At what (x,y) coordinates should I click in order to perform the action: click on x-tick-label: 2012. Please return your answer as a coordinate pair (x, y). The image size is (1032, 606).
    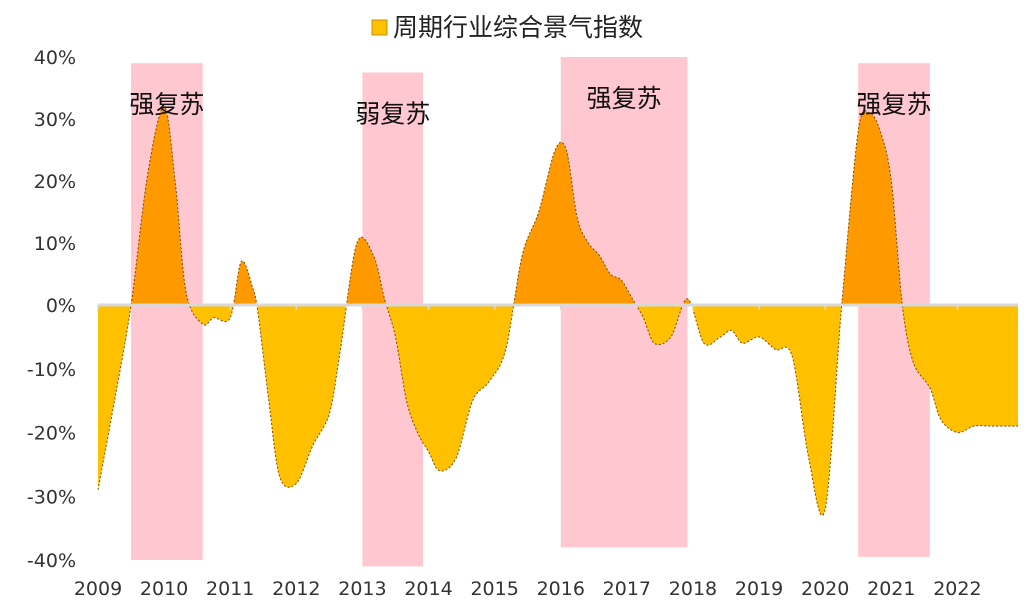
    Looking at the image, I should click on (296, 589).